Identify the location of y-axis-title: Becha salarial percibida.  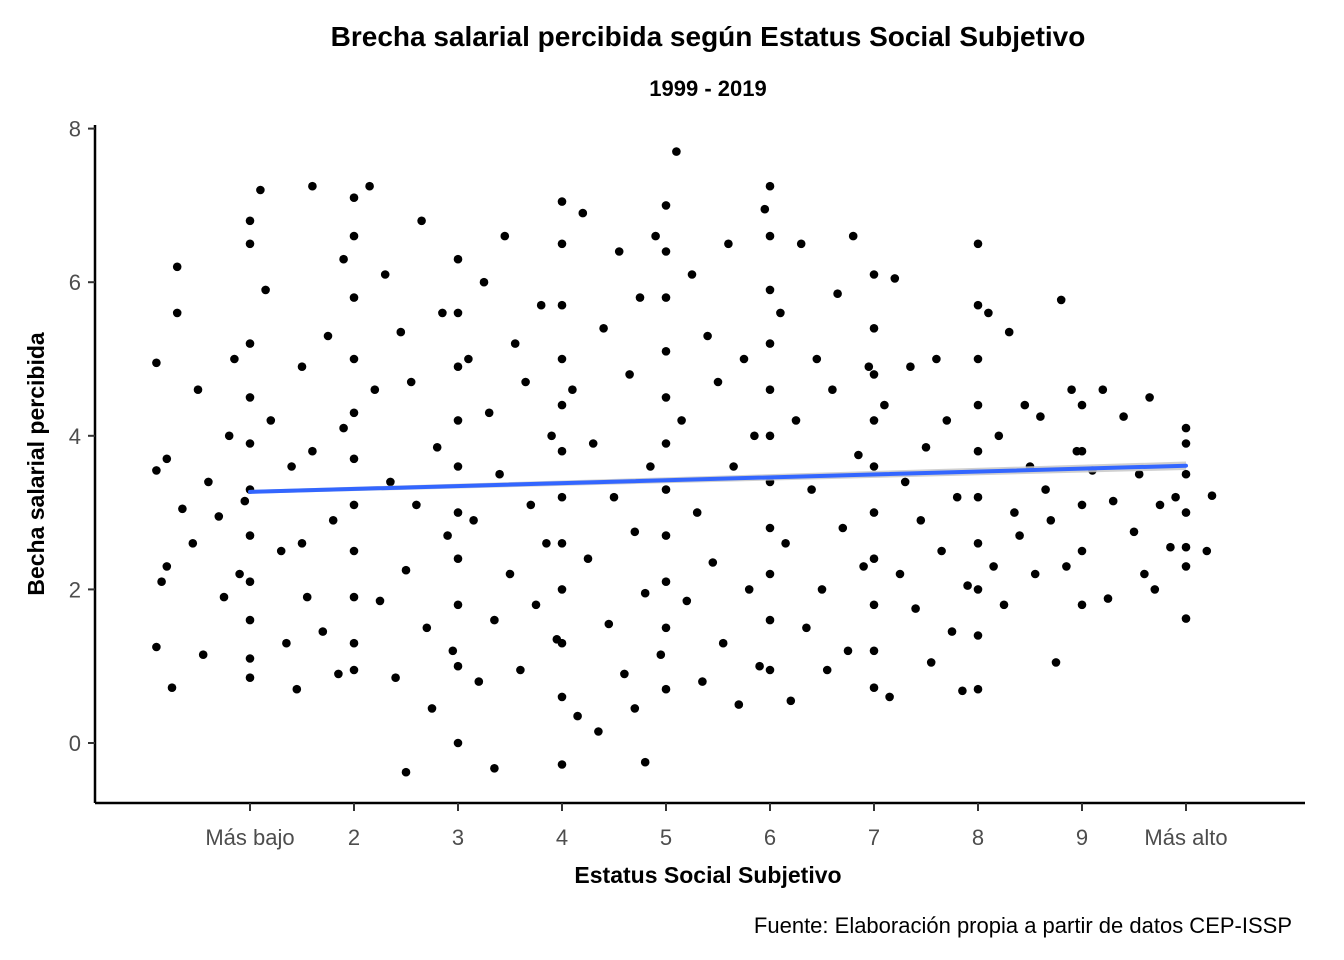
(36, 464).